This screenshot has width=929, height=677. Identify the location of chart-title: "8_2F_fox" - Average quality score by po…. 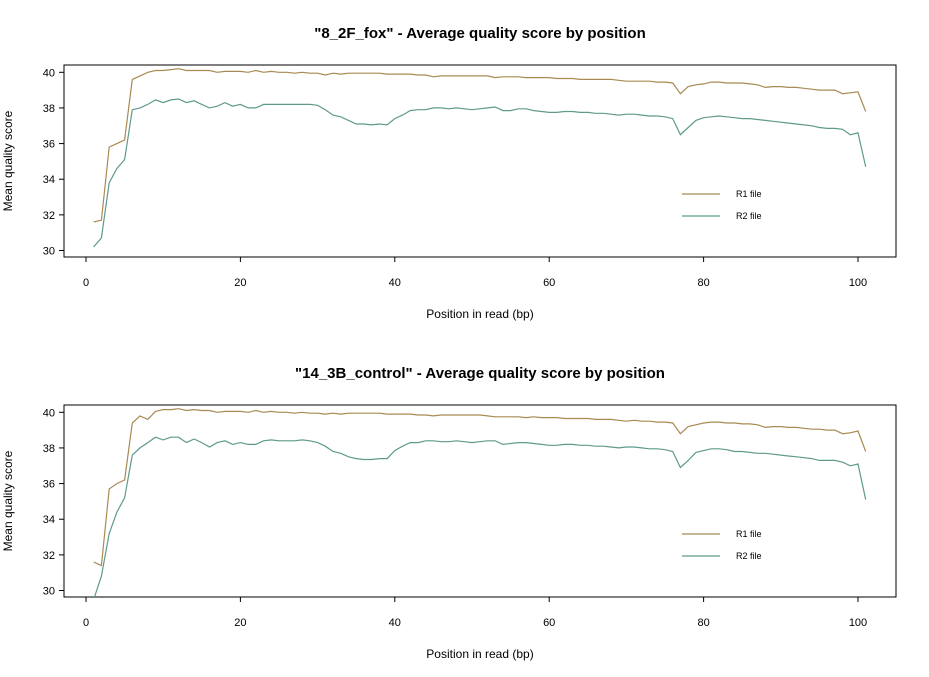
(480, 33).